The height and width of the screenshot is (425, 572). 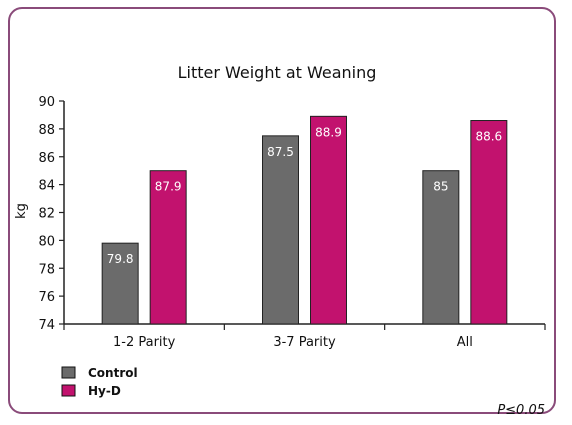 I want to click on x-ticks, so click(x=304, y=327).